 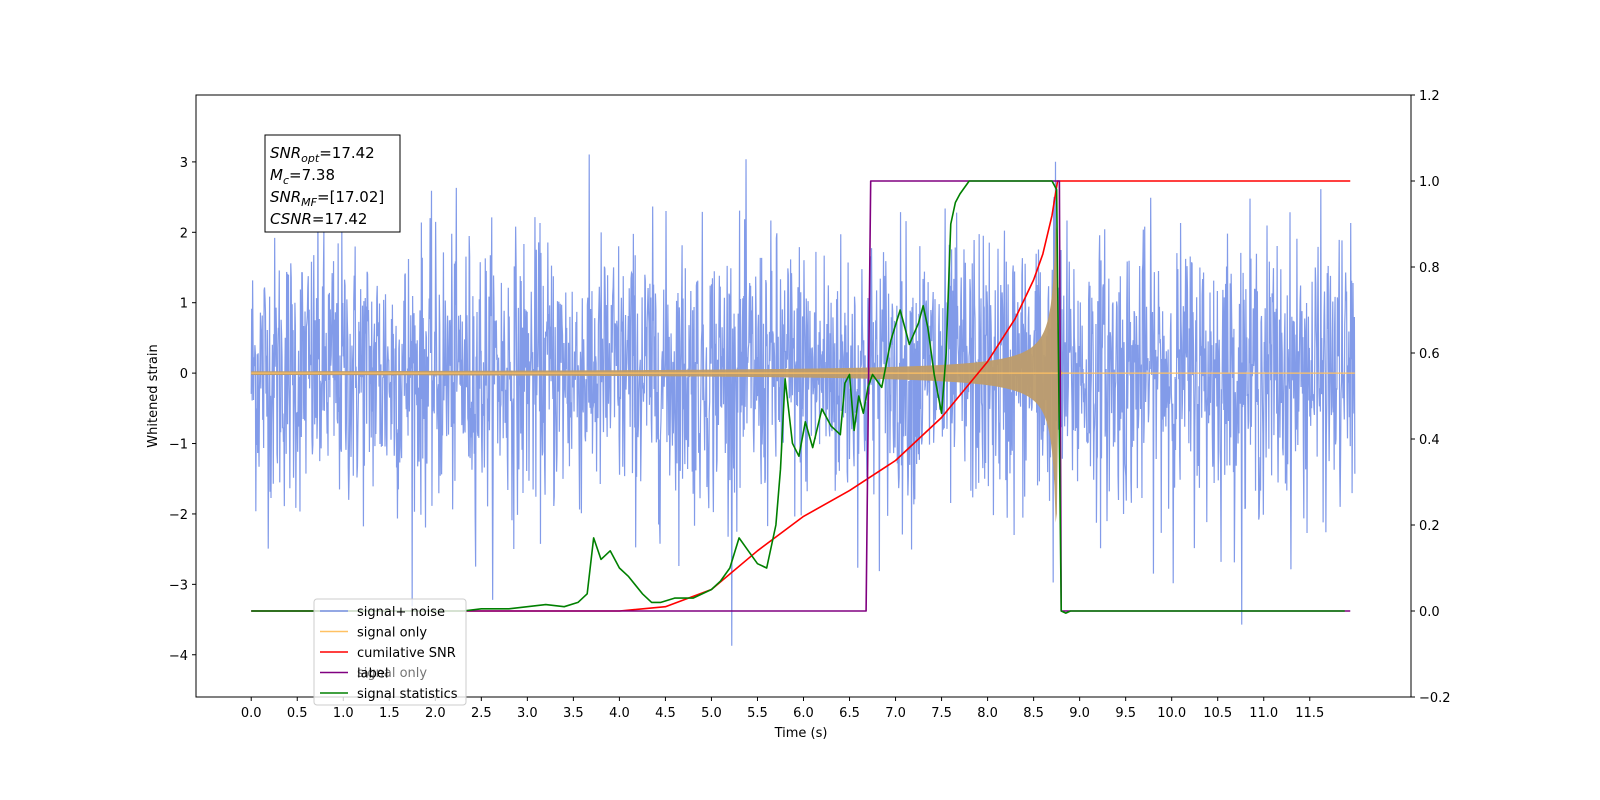 I want to click on annotation-line: SNRMF=[17.02], so click(x=327, y=198).